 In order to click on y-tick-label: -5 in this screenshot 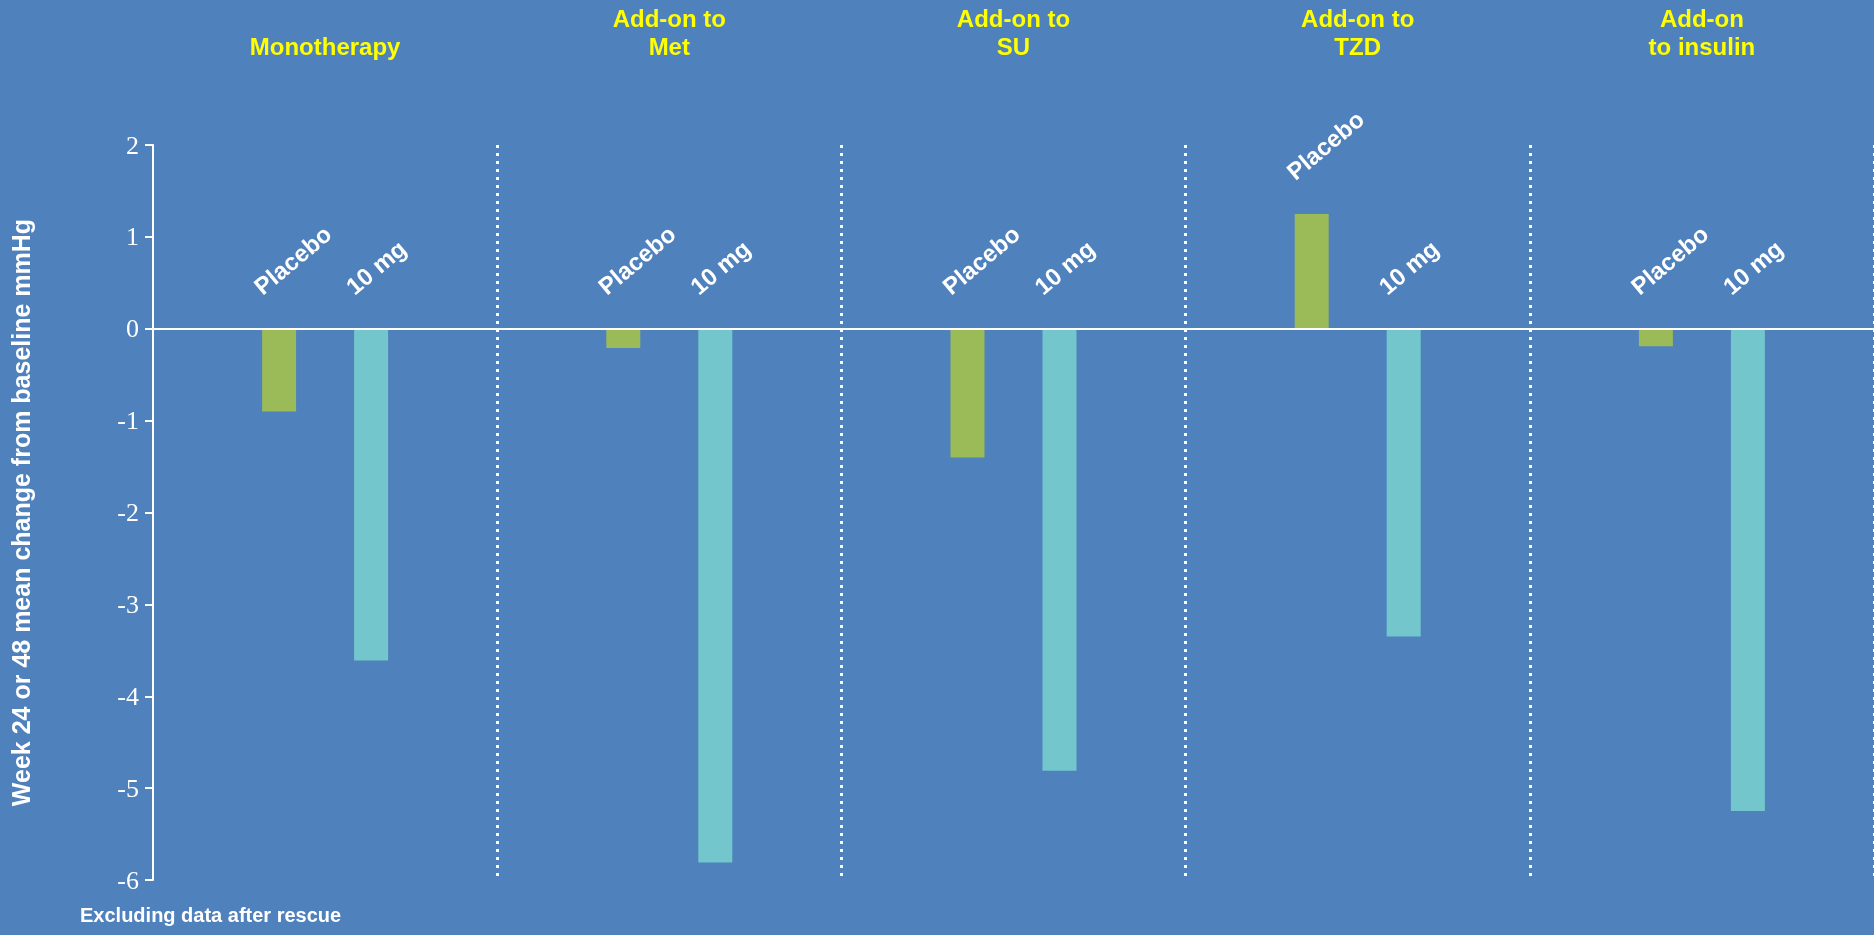, I will do `click(128, 788)`.